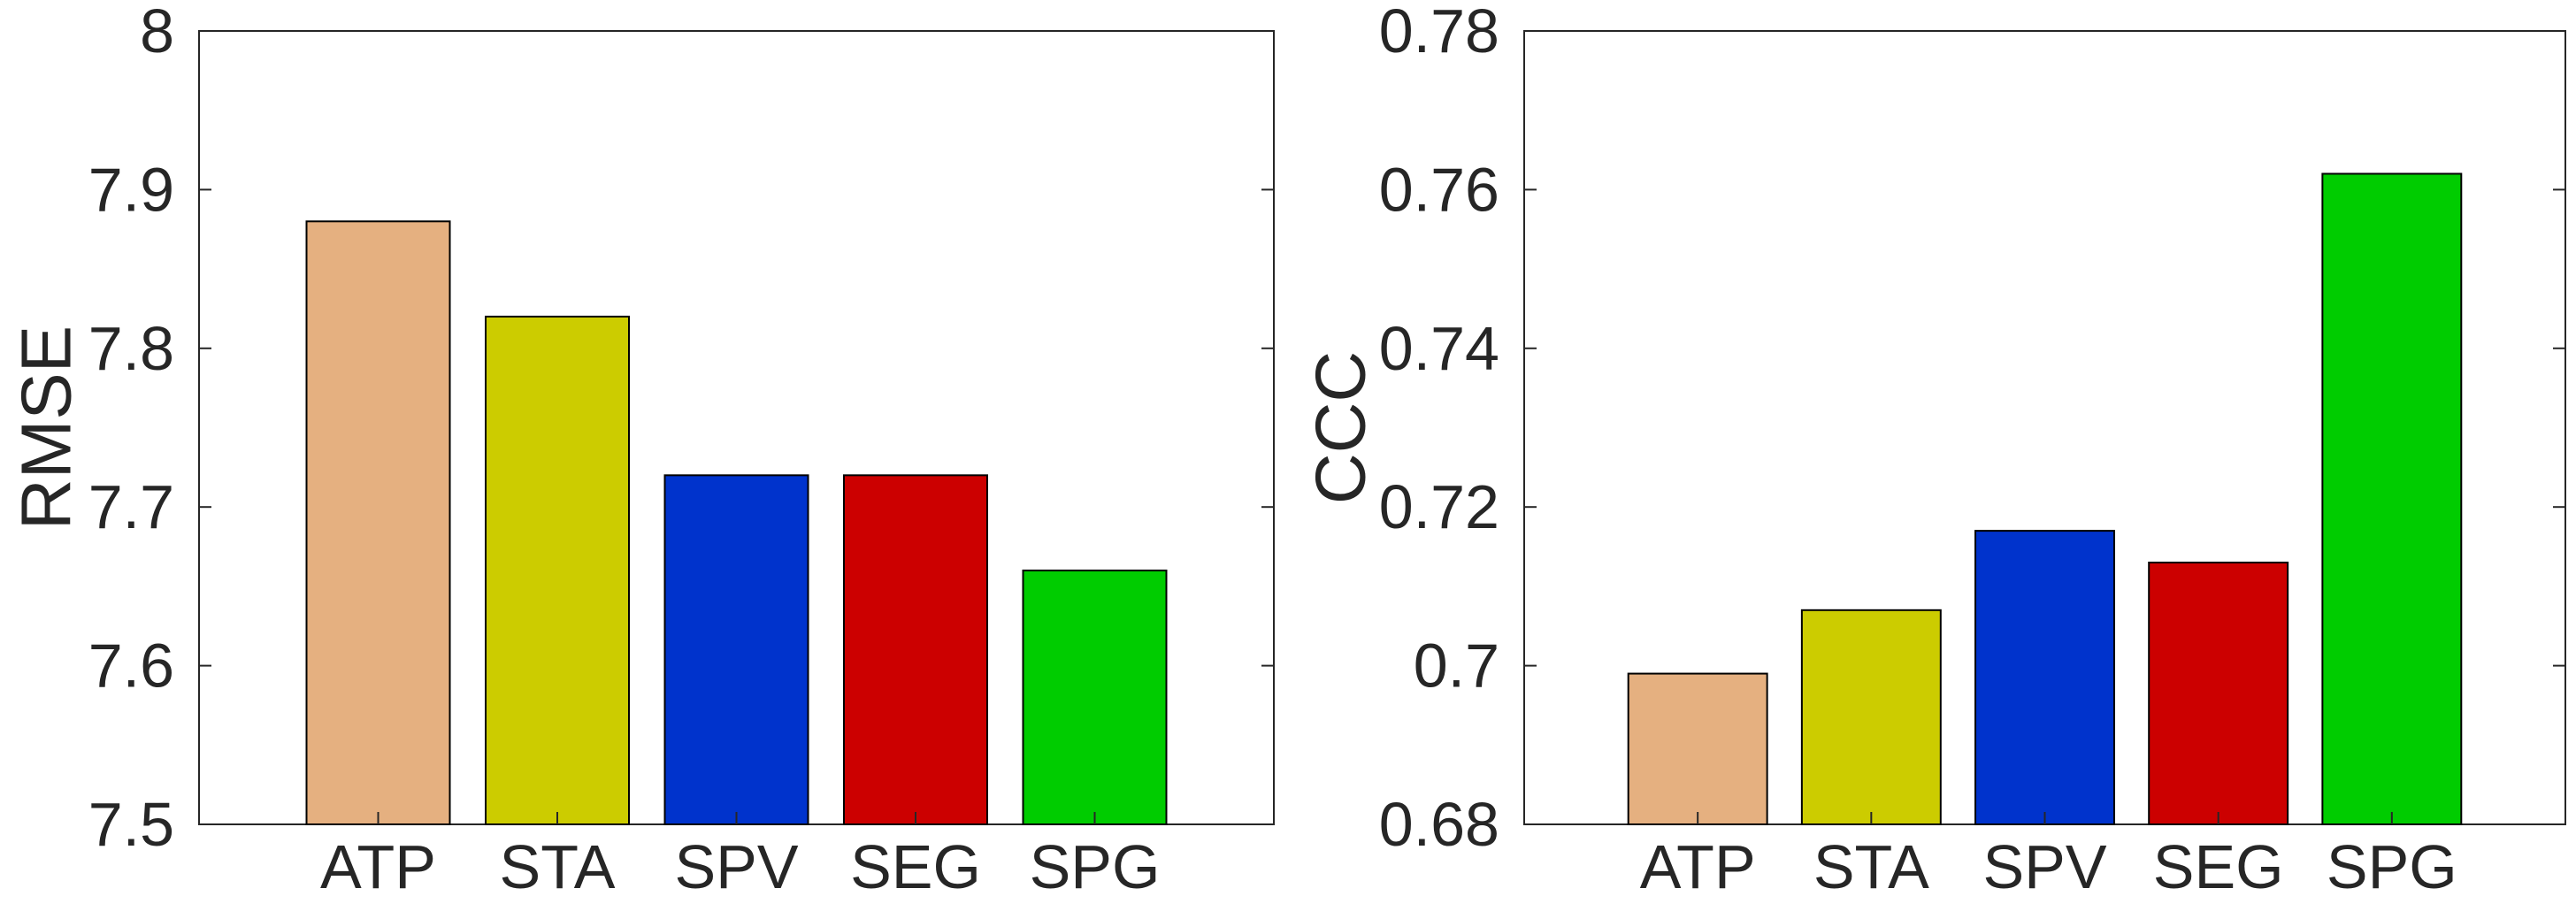  Describe the element at coordinates (1439, 189) in the screenshot. I see `ccc-ytick-label: 0.76` at that location.